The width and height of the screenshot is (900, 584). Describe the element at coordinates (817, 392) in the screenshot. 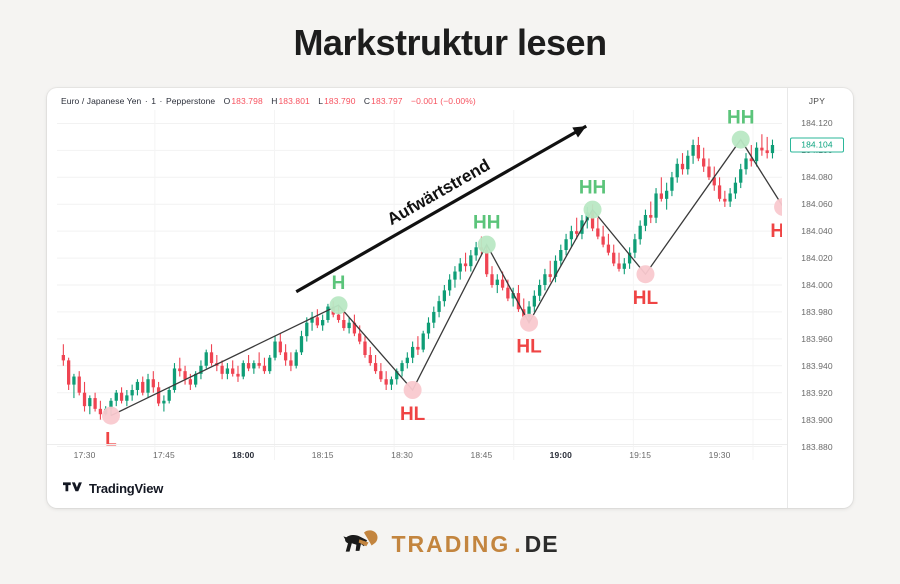

I see `price-tick: 183.920` at that location.